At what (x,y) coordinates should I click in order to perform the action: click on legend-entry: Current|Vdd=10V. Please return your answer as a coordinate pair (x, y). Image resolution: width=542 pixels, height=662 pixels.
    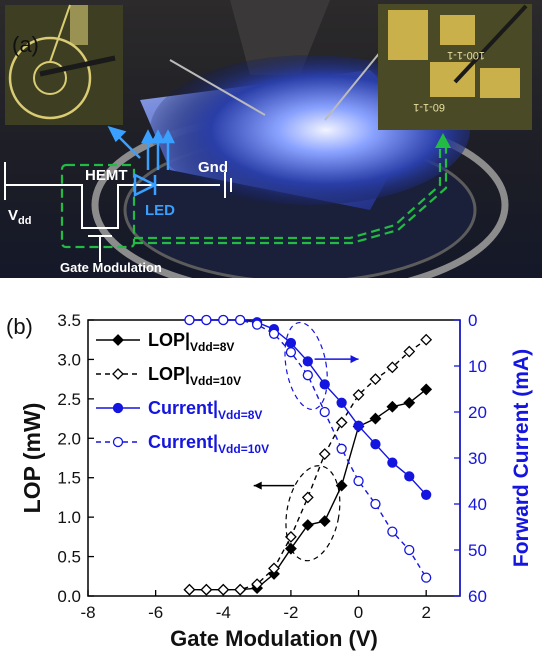
    Looking at the image, I should click on (208, 444).